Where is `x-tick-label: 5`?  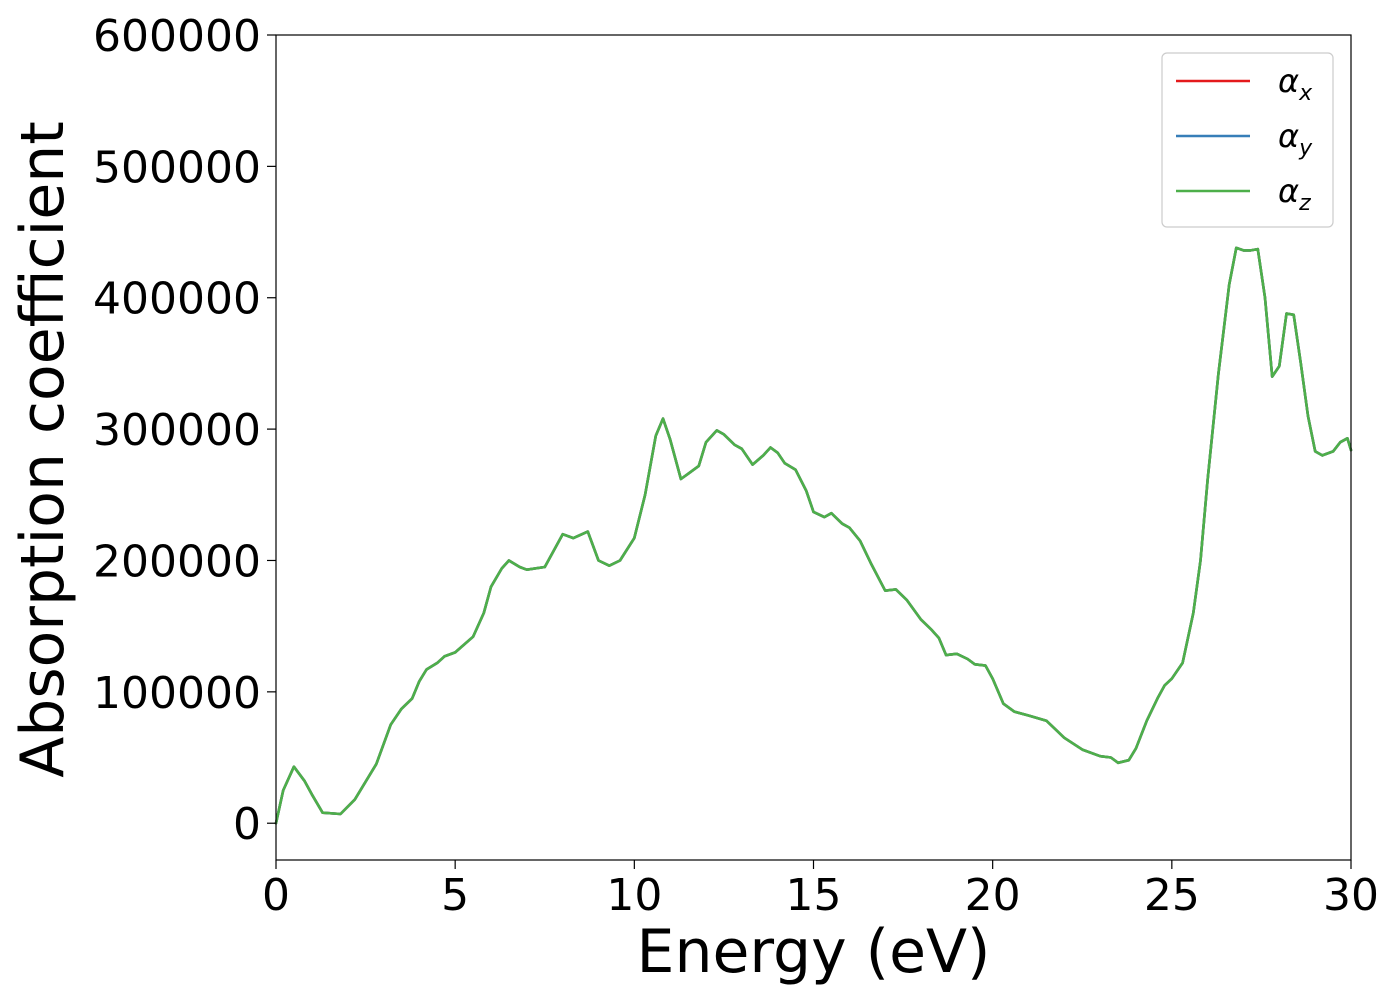
x-tick-label: 5 is located at coordinates (455, 895).